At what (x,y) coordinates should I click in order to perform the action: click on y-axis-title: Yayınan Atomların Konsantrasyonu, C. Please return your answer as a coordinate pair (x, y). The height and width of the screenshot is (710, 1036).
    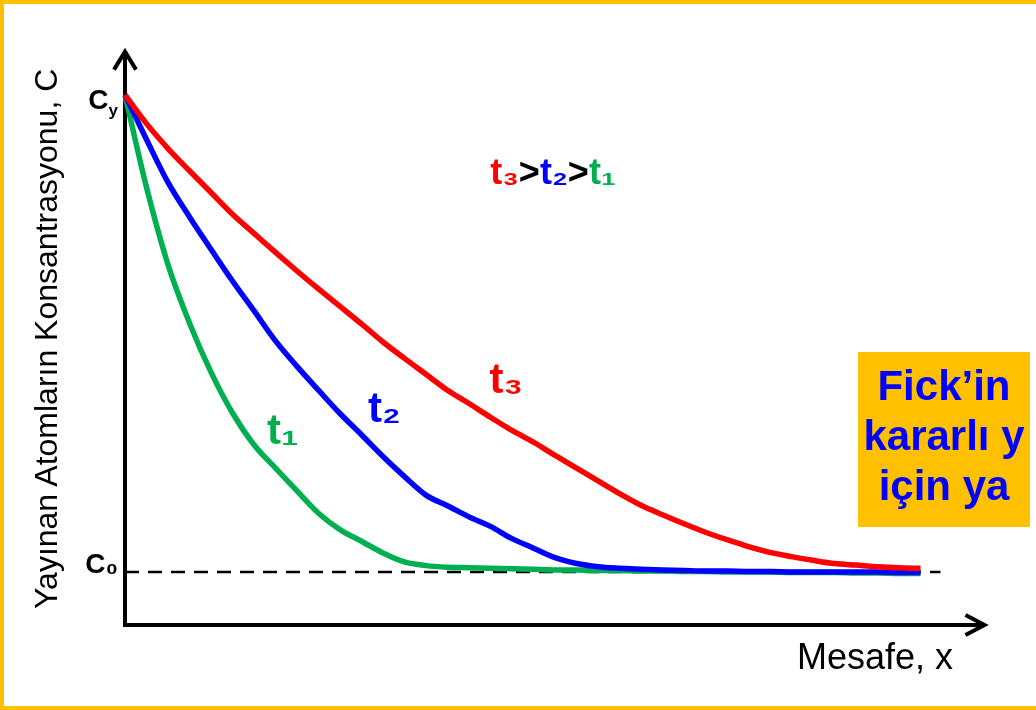
    Looking at the image, I should click on (46, 338).